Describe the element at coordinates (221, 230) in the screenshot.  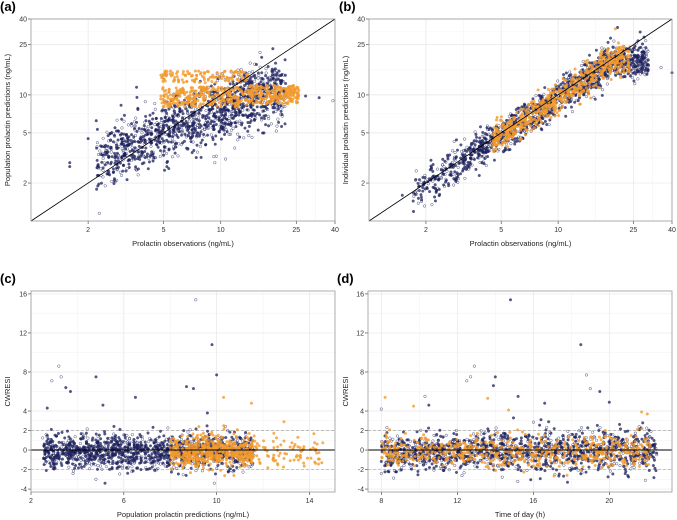
I see `x-tick-label: 10` at that location.